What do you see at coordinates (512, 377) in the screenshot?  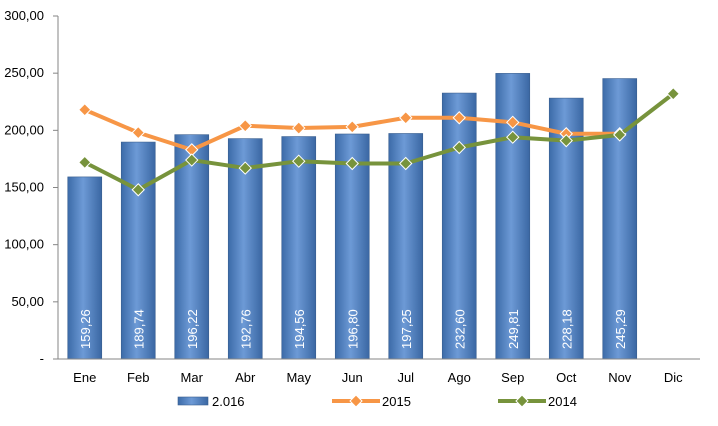 I see `x-tick-label: Sep` at bounding box center [512, 377].